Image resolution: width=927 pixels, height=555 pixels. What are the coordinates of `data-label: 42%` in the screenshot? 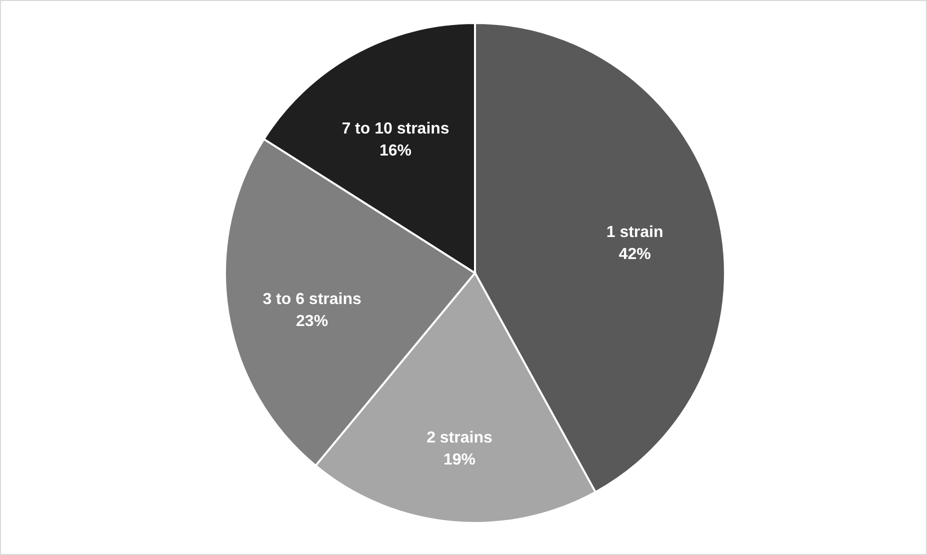 It's located at (634, 254).